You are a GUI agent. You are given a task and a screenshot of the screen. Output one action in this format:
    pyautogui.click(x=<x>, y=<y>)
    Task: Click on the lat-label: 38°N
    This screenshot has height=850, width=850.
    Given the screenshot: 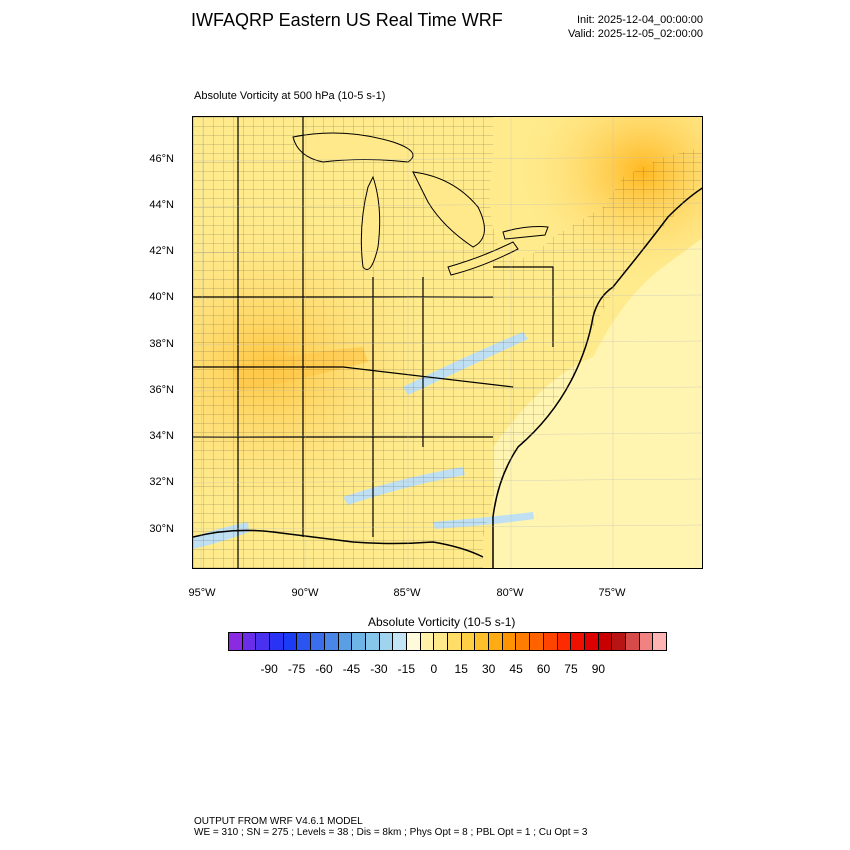 What is the action you would take?
    pyautogui.click(x=161, y=344)
    